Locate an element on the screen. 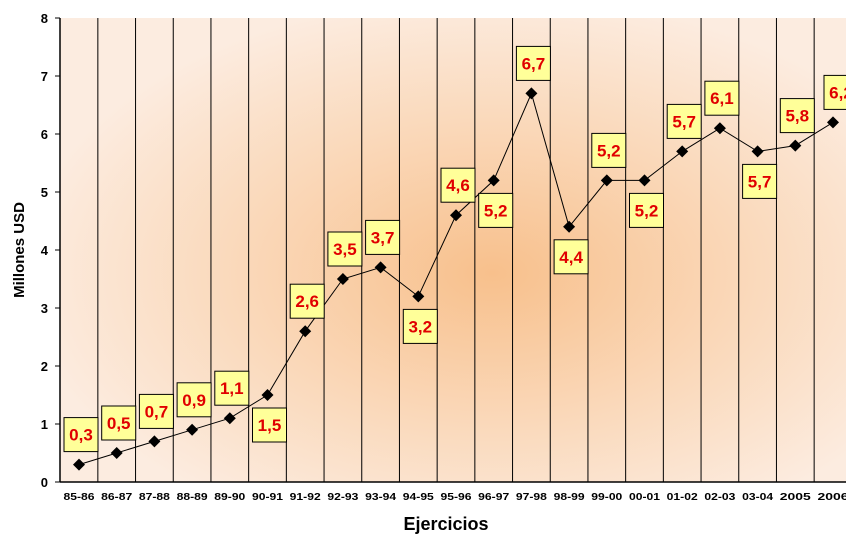 The height and width of the screenshot is (538, 846). x-tick-label: 92-93 is located at coordinates (343, 497).